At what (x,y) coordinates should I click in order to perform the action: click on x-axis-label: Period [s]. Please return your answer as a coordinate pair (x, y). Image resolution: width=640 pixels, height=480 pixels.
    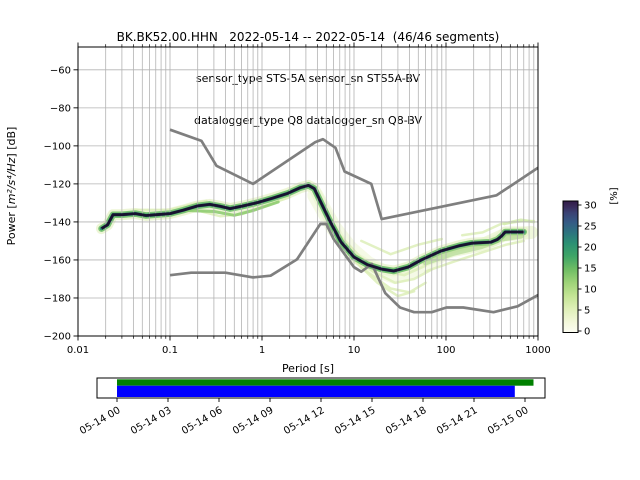
    Looking at the image, I should click on (308, 368).